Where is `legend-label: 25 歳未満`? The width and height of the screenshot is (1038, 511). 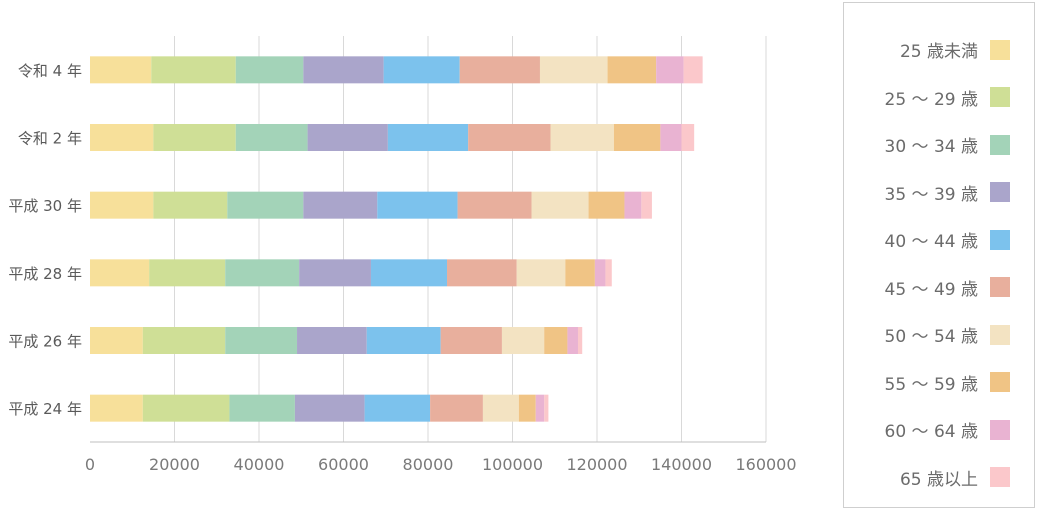
legend-label: 25 歳未満 is located at coordinates (938, 52).